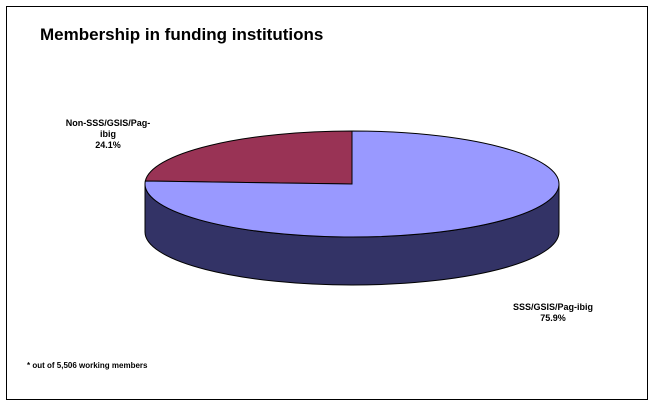 The width and height of the screenshot is (656, 408). I want to click on footnote: * out of 5,506 working members, so click(87, 365).